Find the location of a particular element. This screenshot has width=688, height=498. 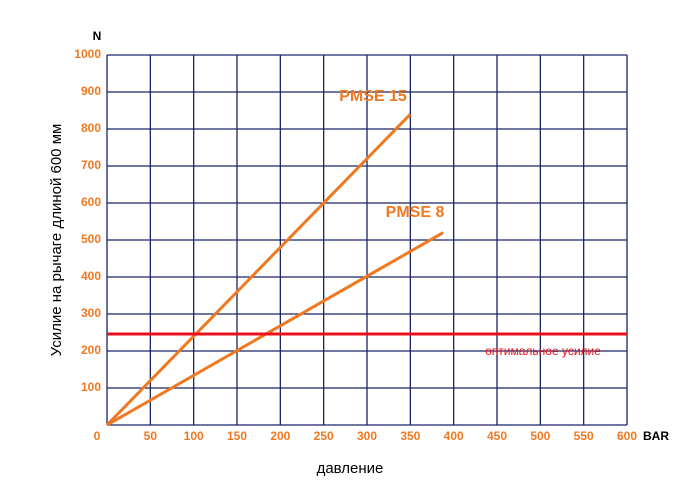

y-tick-label: 100 is located at coordinates (91, 387).